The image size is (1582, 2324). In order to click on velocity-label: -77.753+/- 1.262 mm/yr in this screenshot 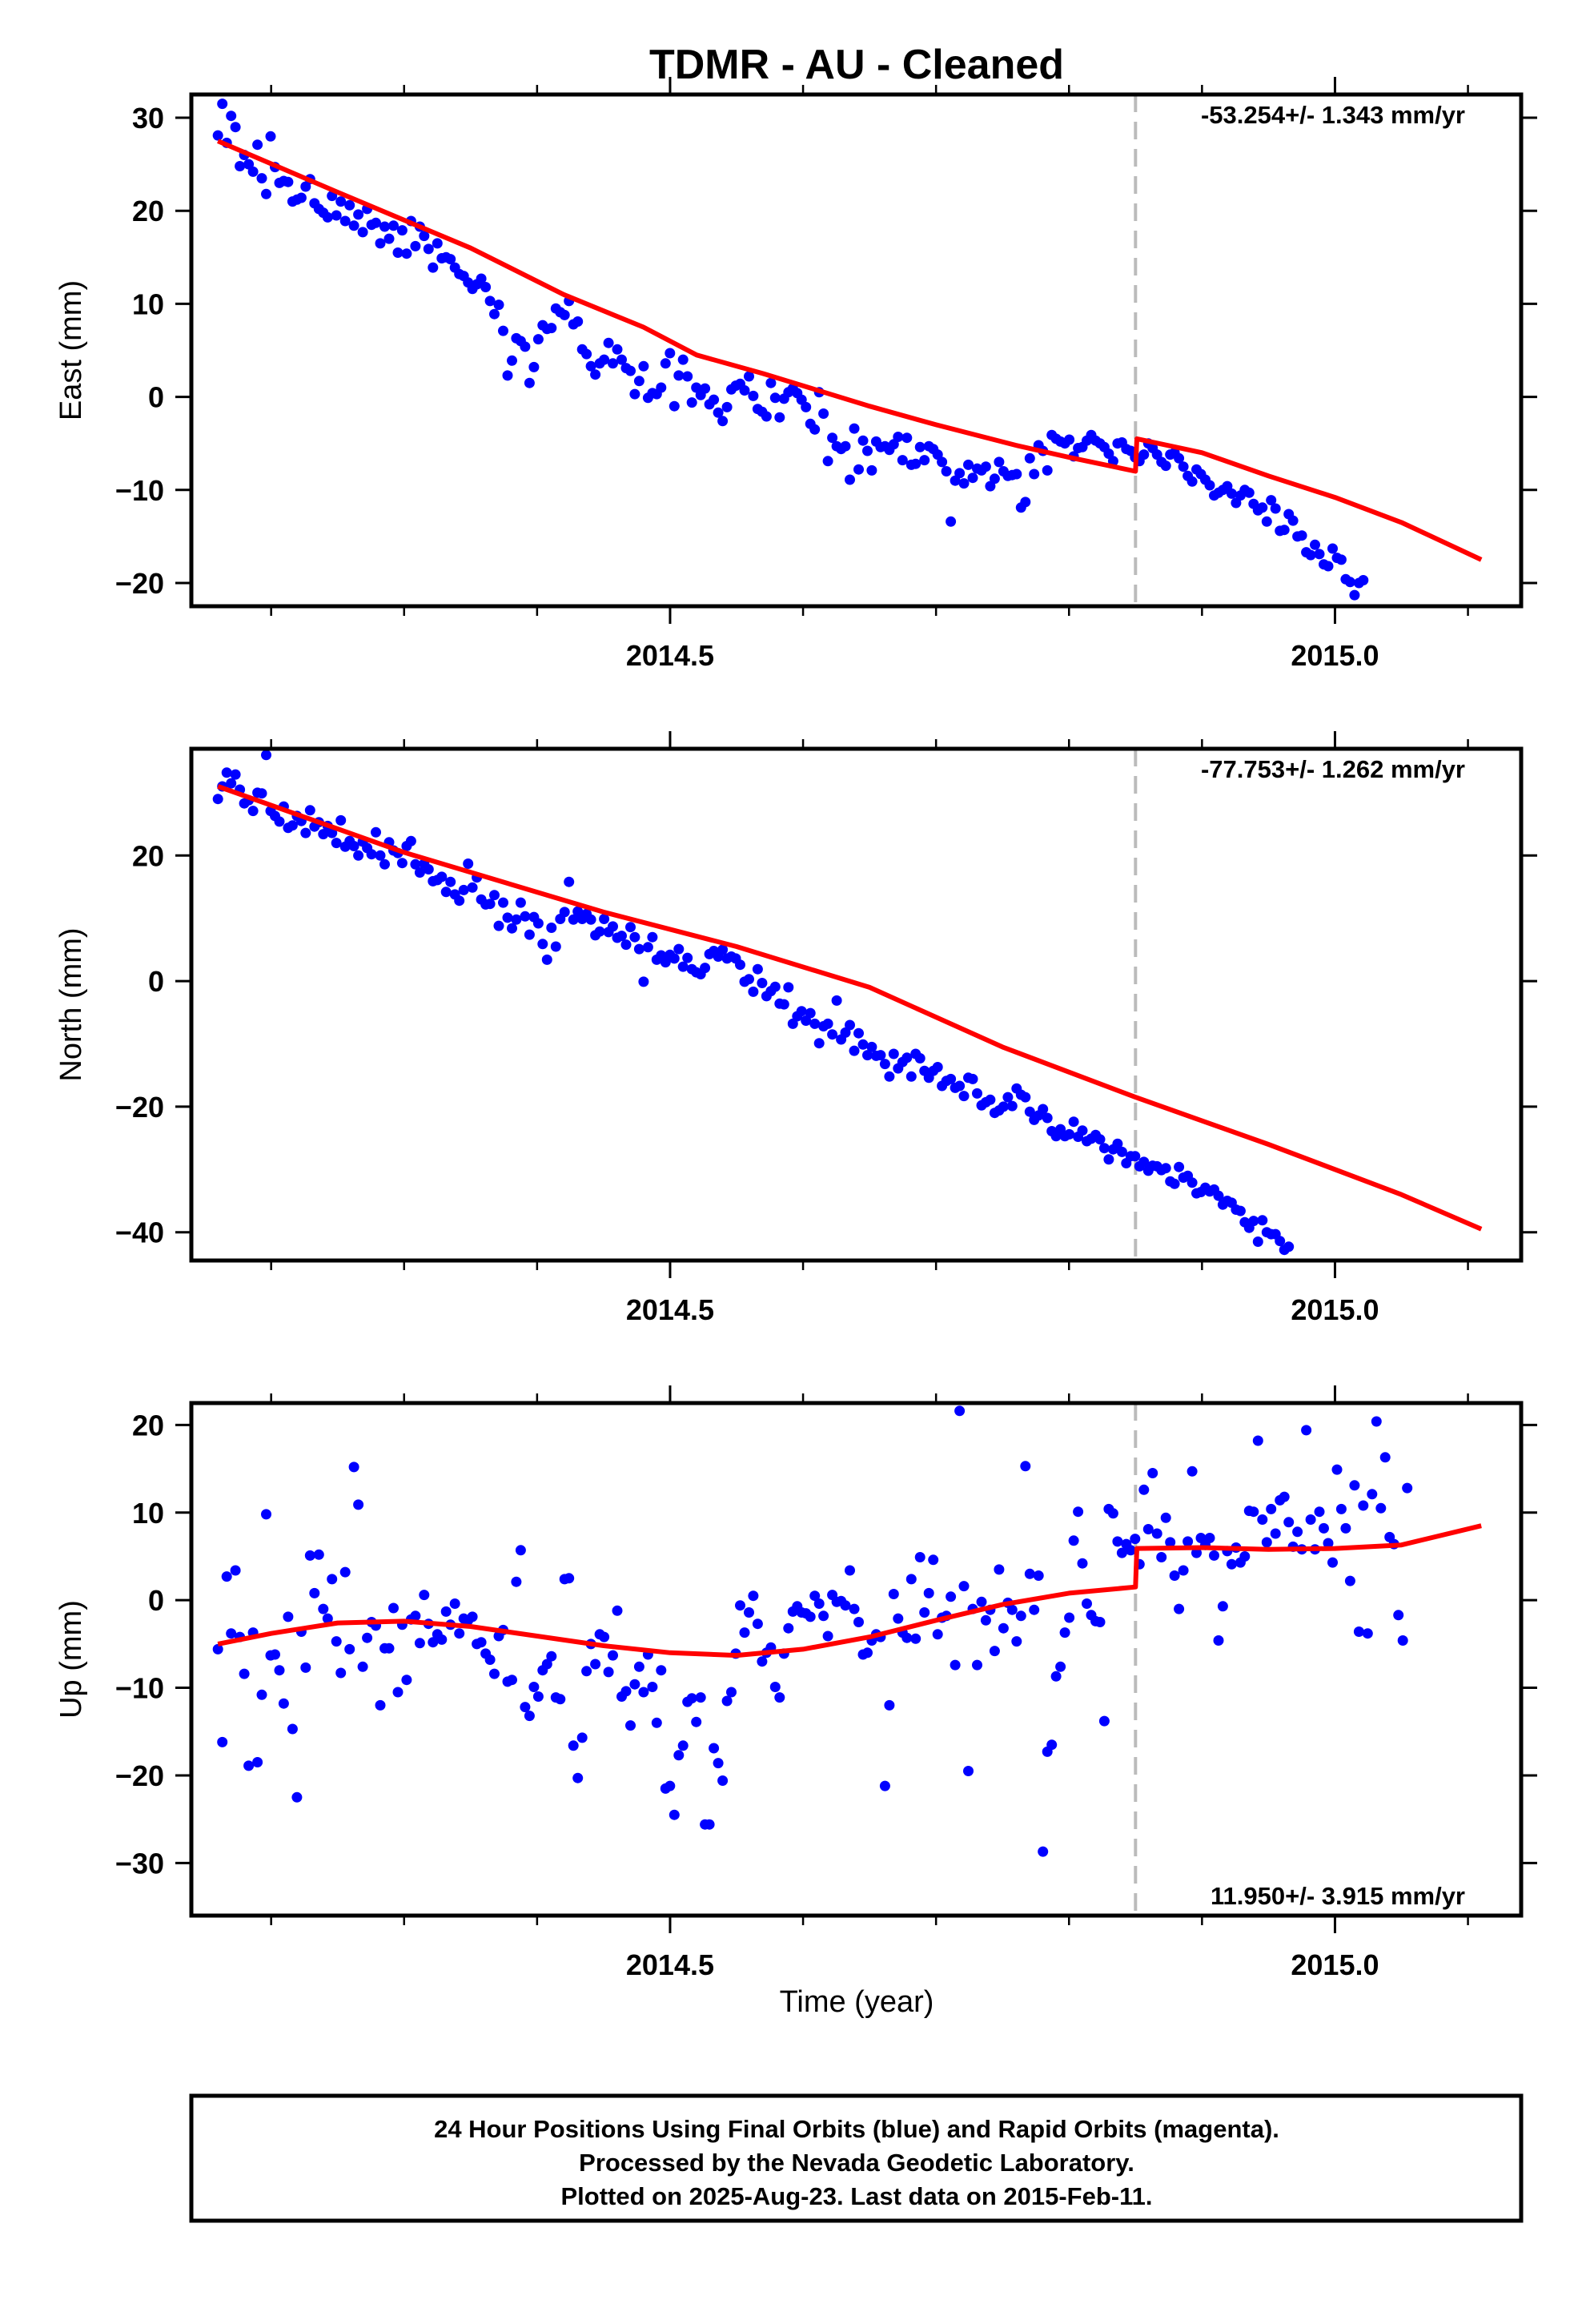, I will do `click(1333, 769)`.